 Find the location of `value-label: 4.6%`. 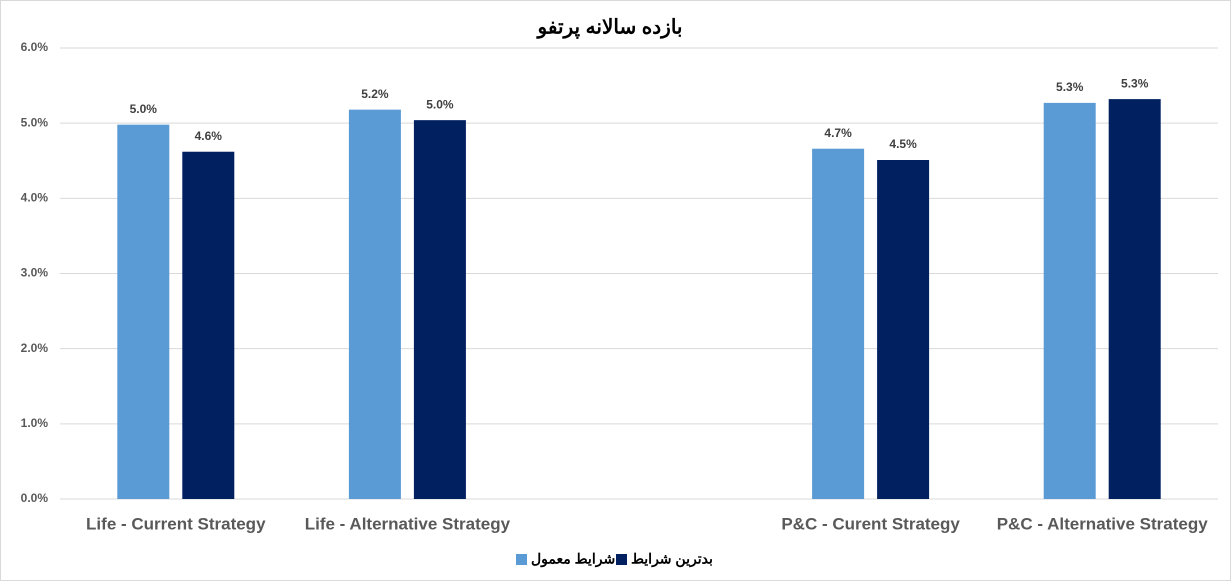

value-label: 4.6% is located at coordinates (209, 136).